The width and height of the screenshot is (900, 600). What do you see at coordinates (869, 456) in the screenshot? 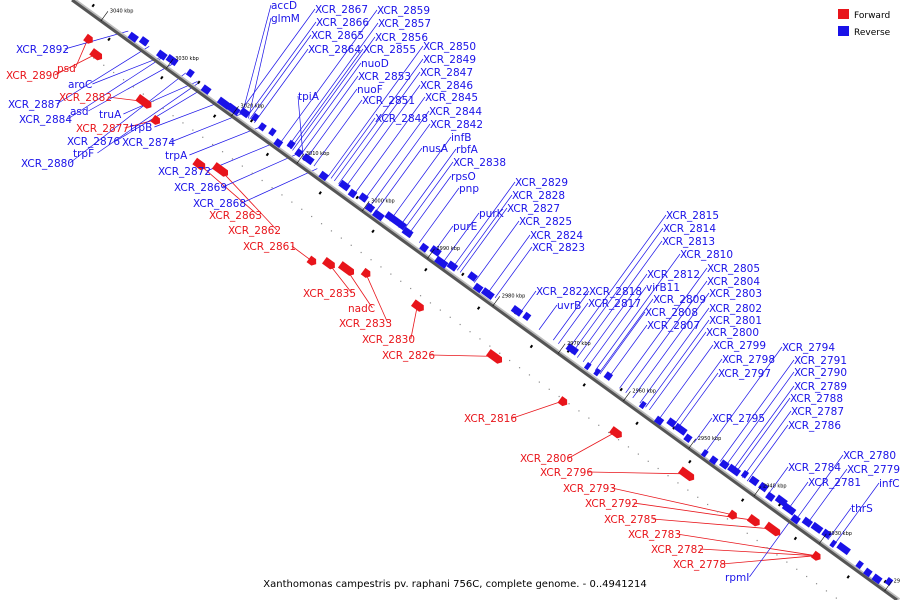
I see `reverse-gene-label: XCR_2780` at bounding box center [869, 456].